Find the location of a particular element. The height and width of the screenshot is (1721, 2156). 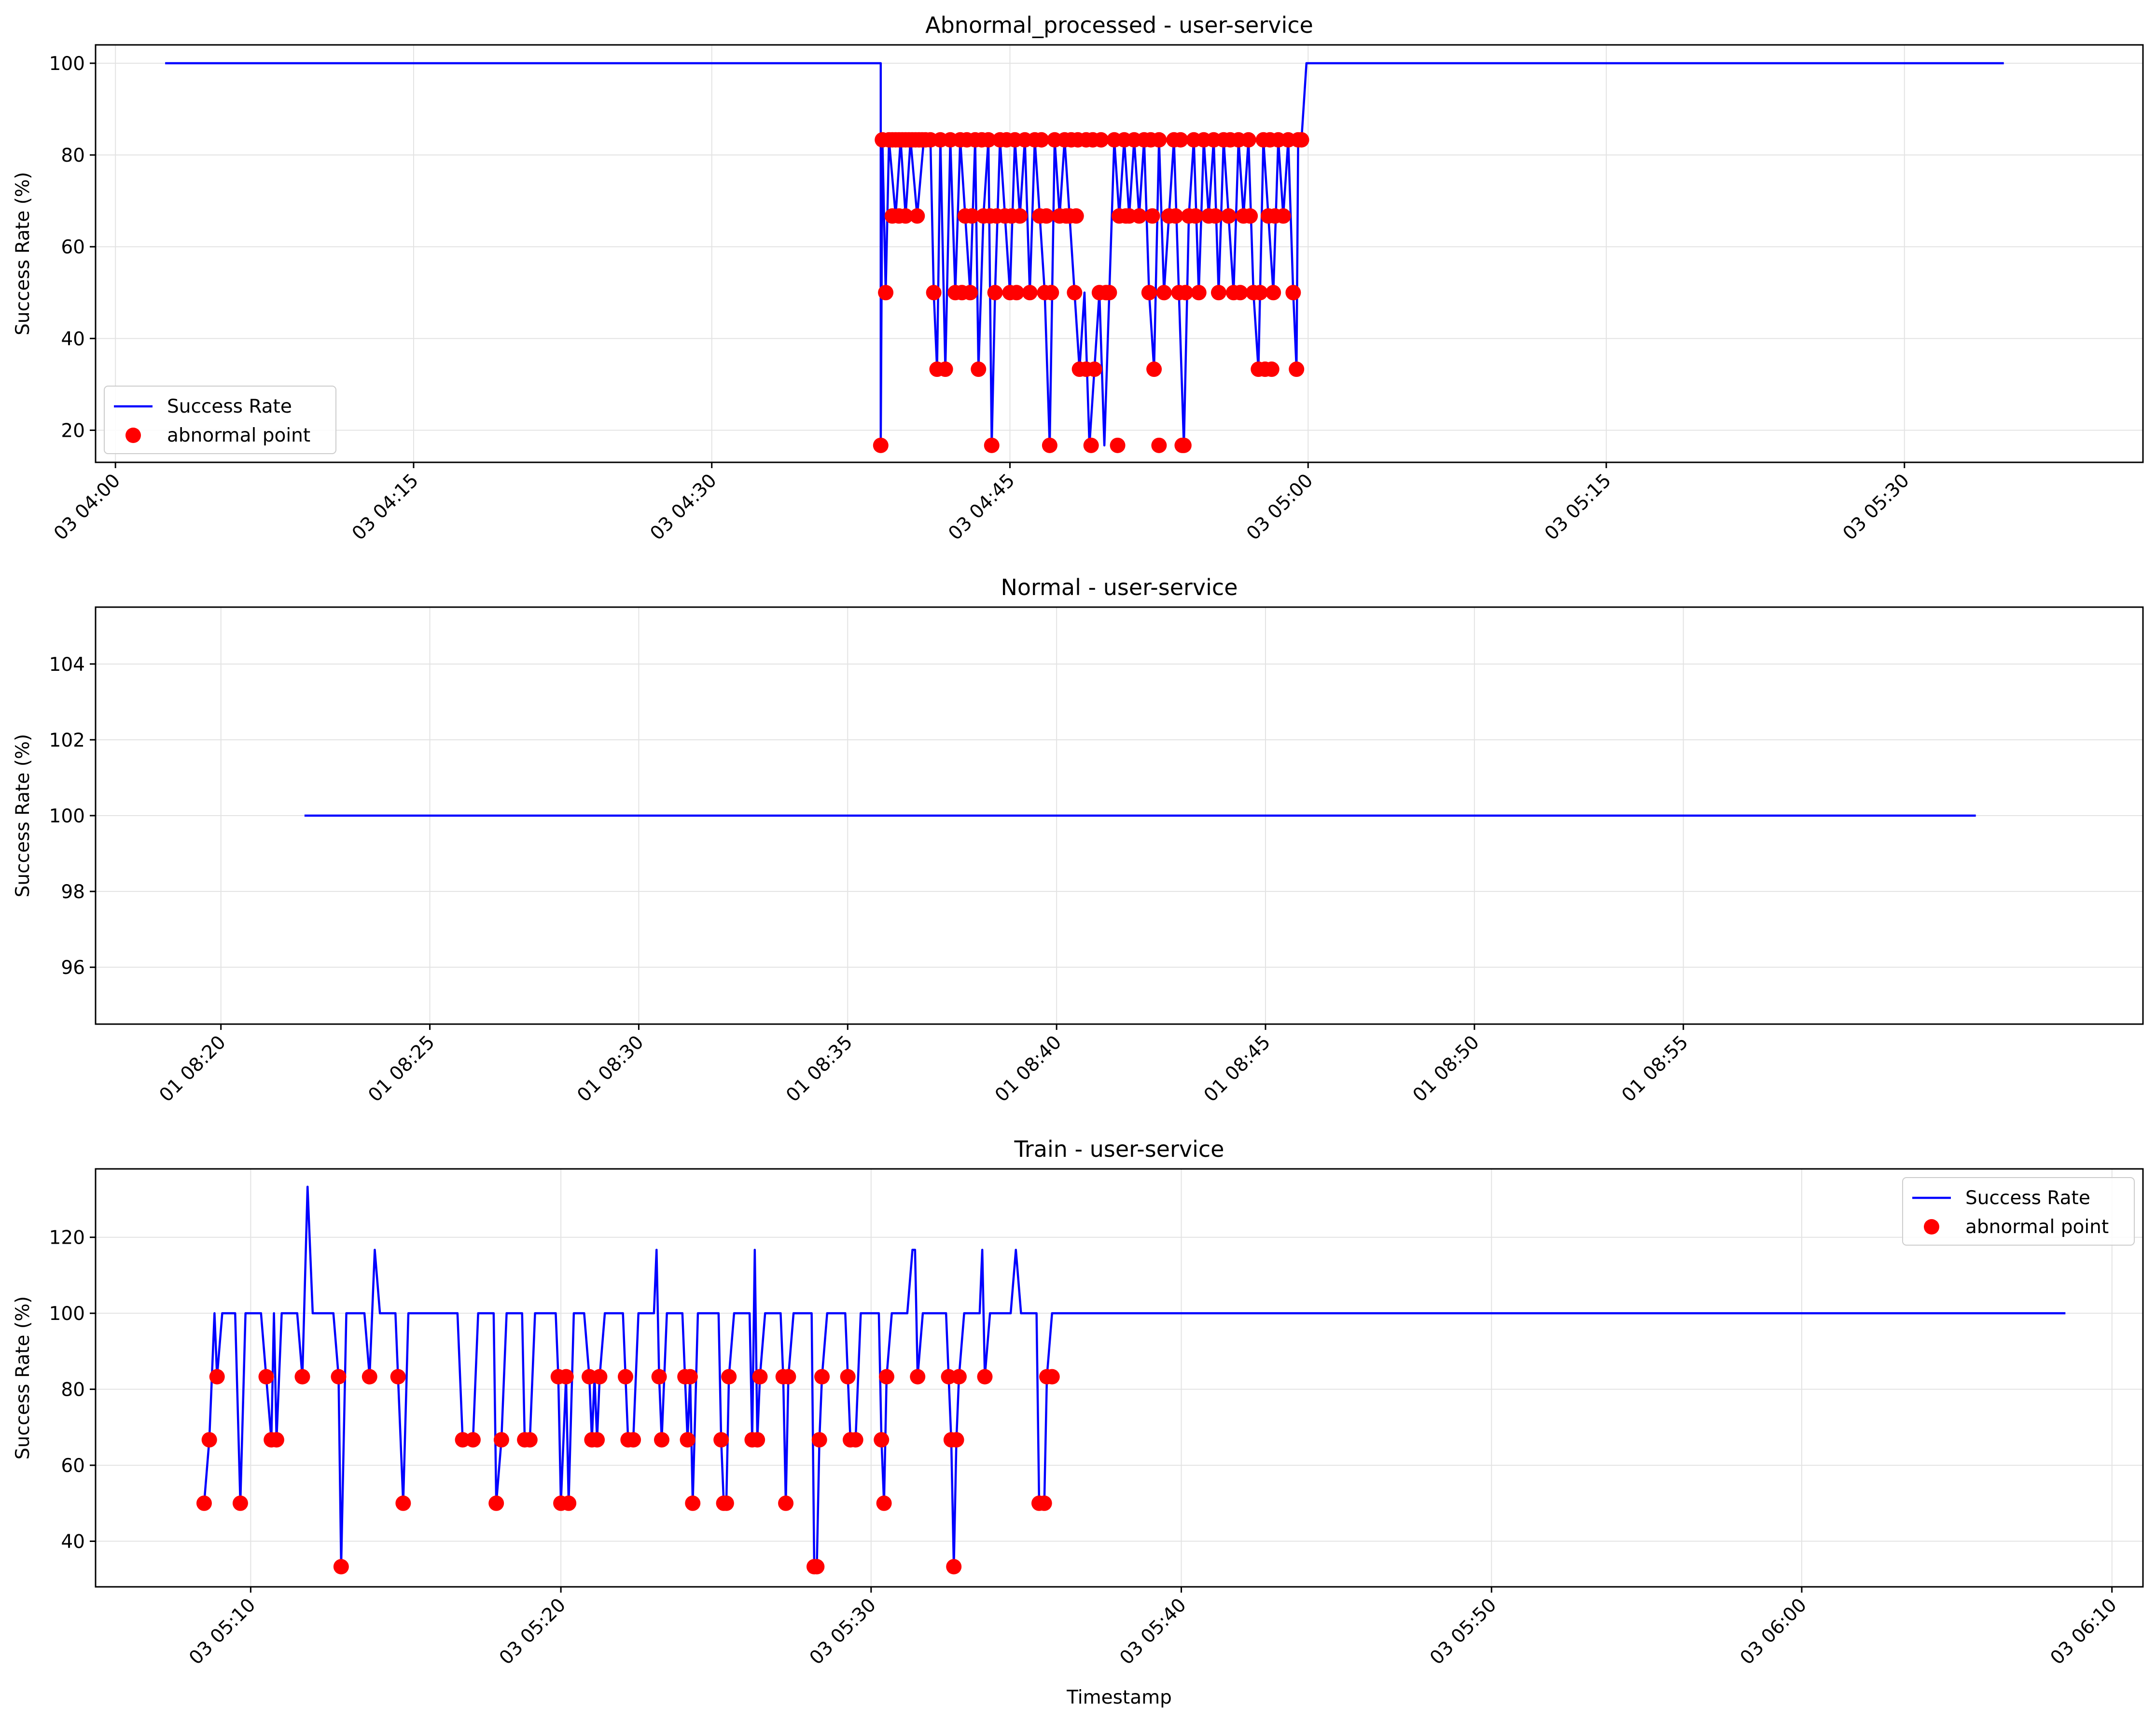

legend: Success Rate abnormal point is located at coordinates (220, 420).